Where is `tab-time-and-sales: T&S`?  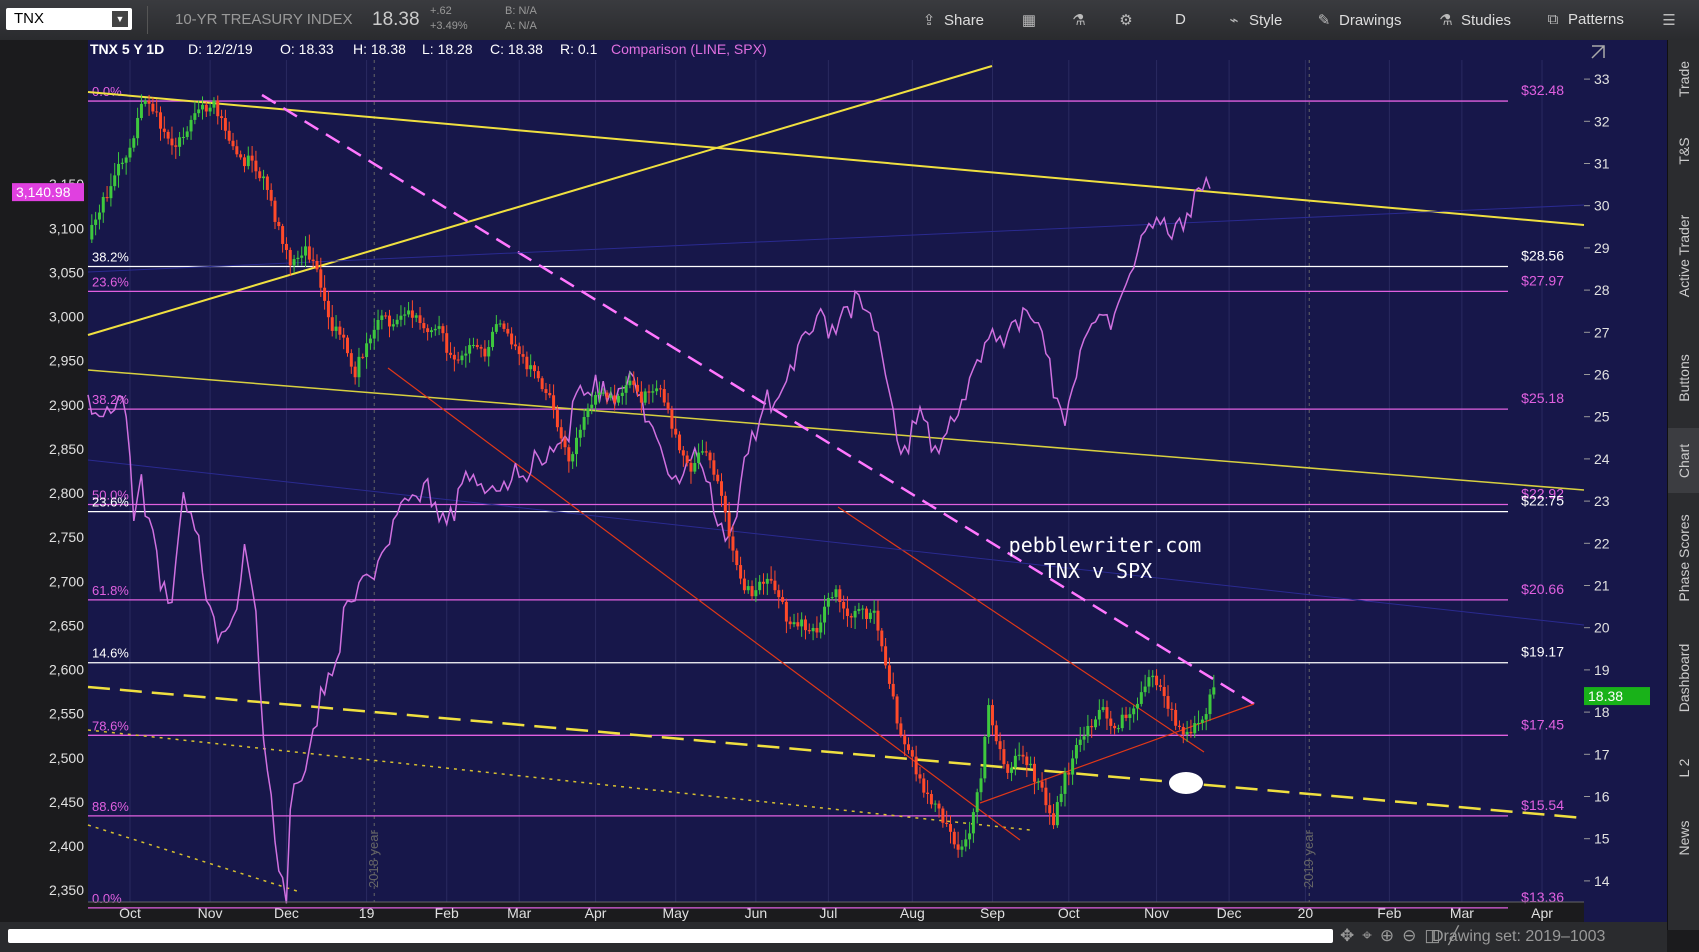
tab-time-and-sales: T&S is located at coordinates (1684, 150).